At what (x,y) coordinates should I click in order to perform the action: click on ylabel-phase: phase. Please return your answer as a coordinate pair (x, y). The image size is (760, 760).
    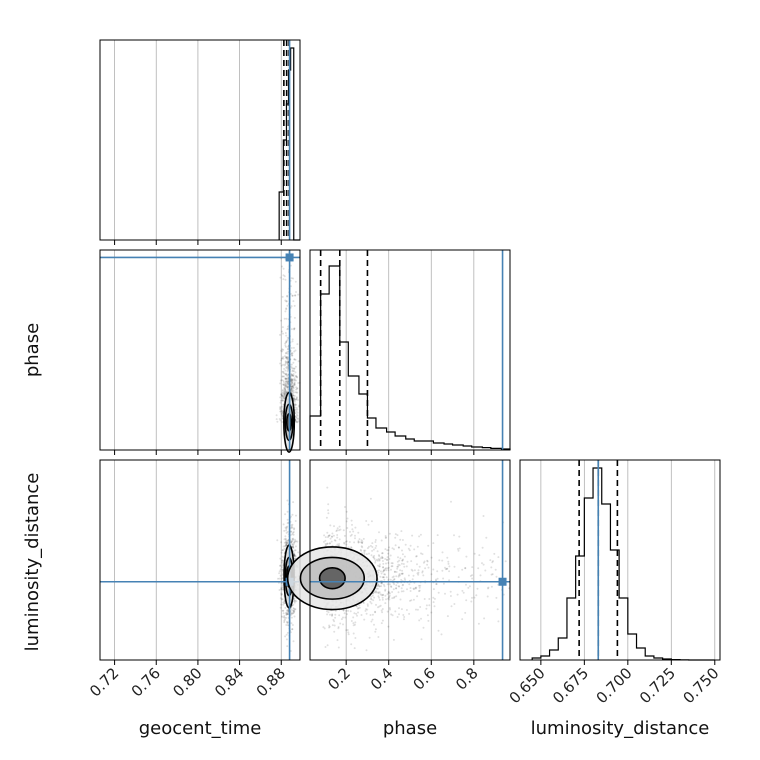
    Looking at the image, I should click on (32, 350).